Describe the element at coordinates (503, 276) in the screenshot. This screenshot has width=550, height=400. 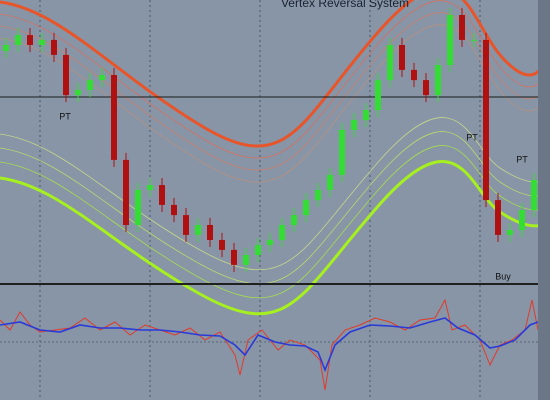
I see `annotation: Buy` at that location.